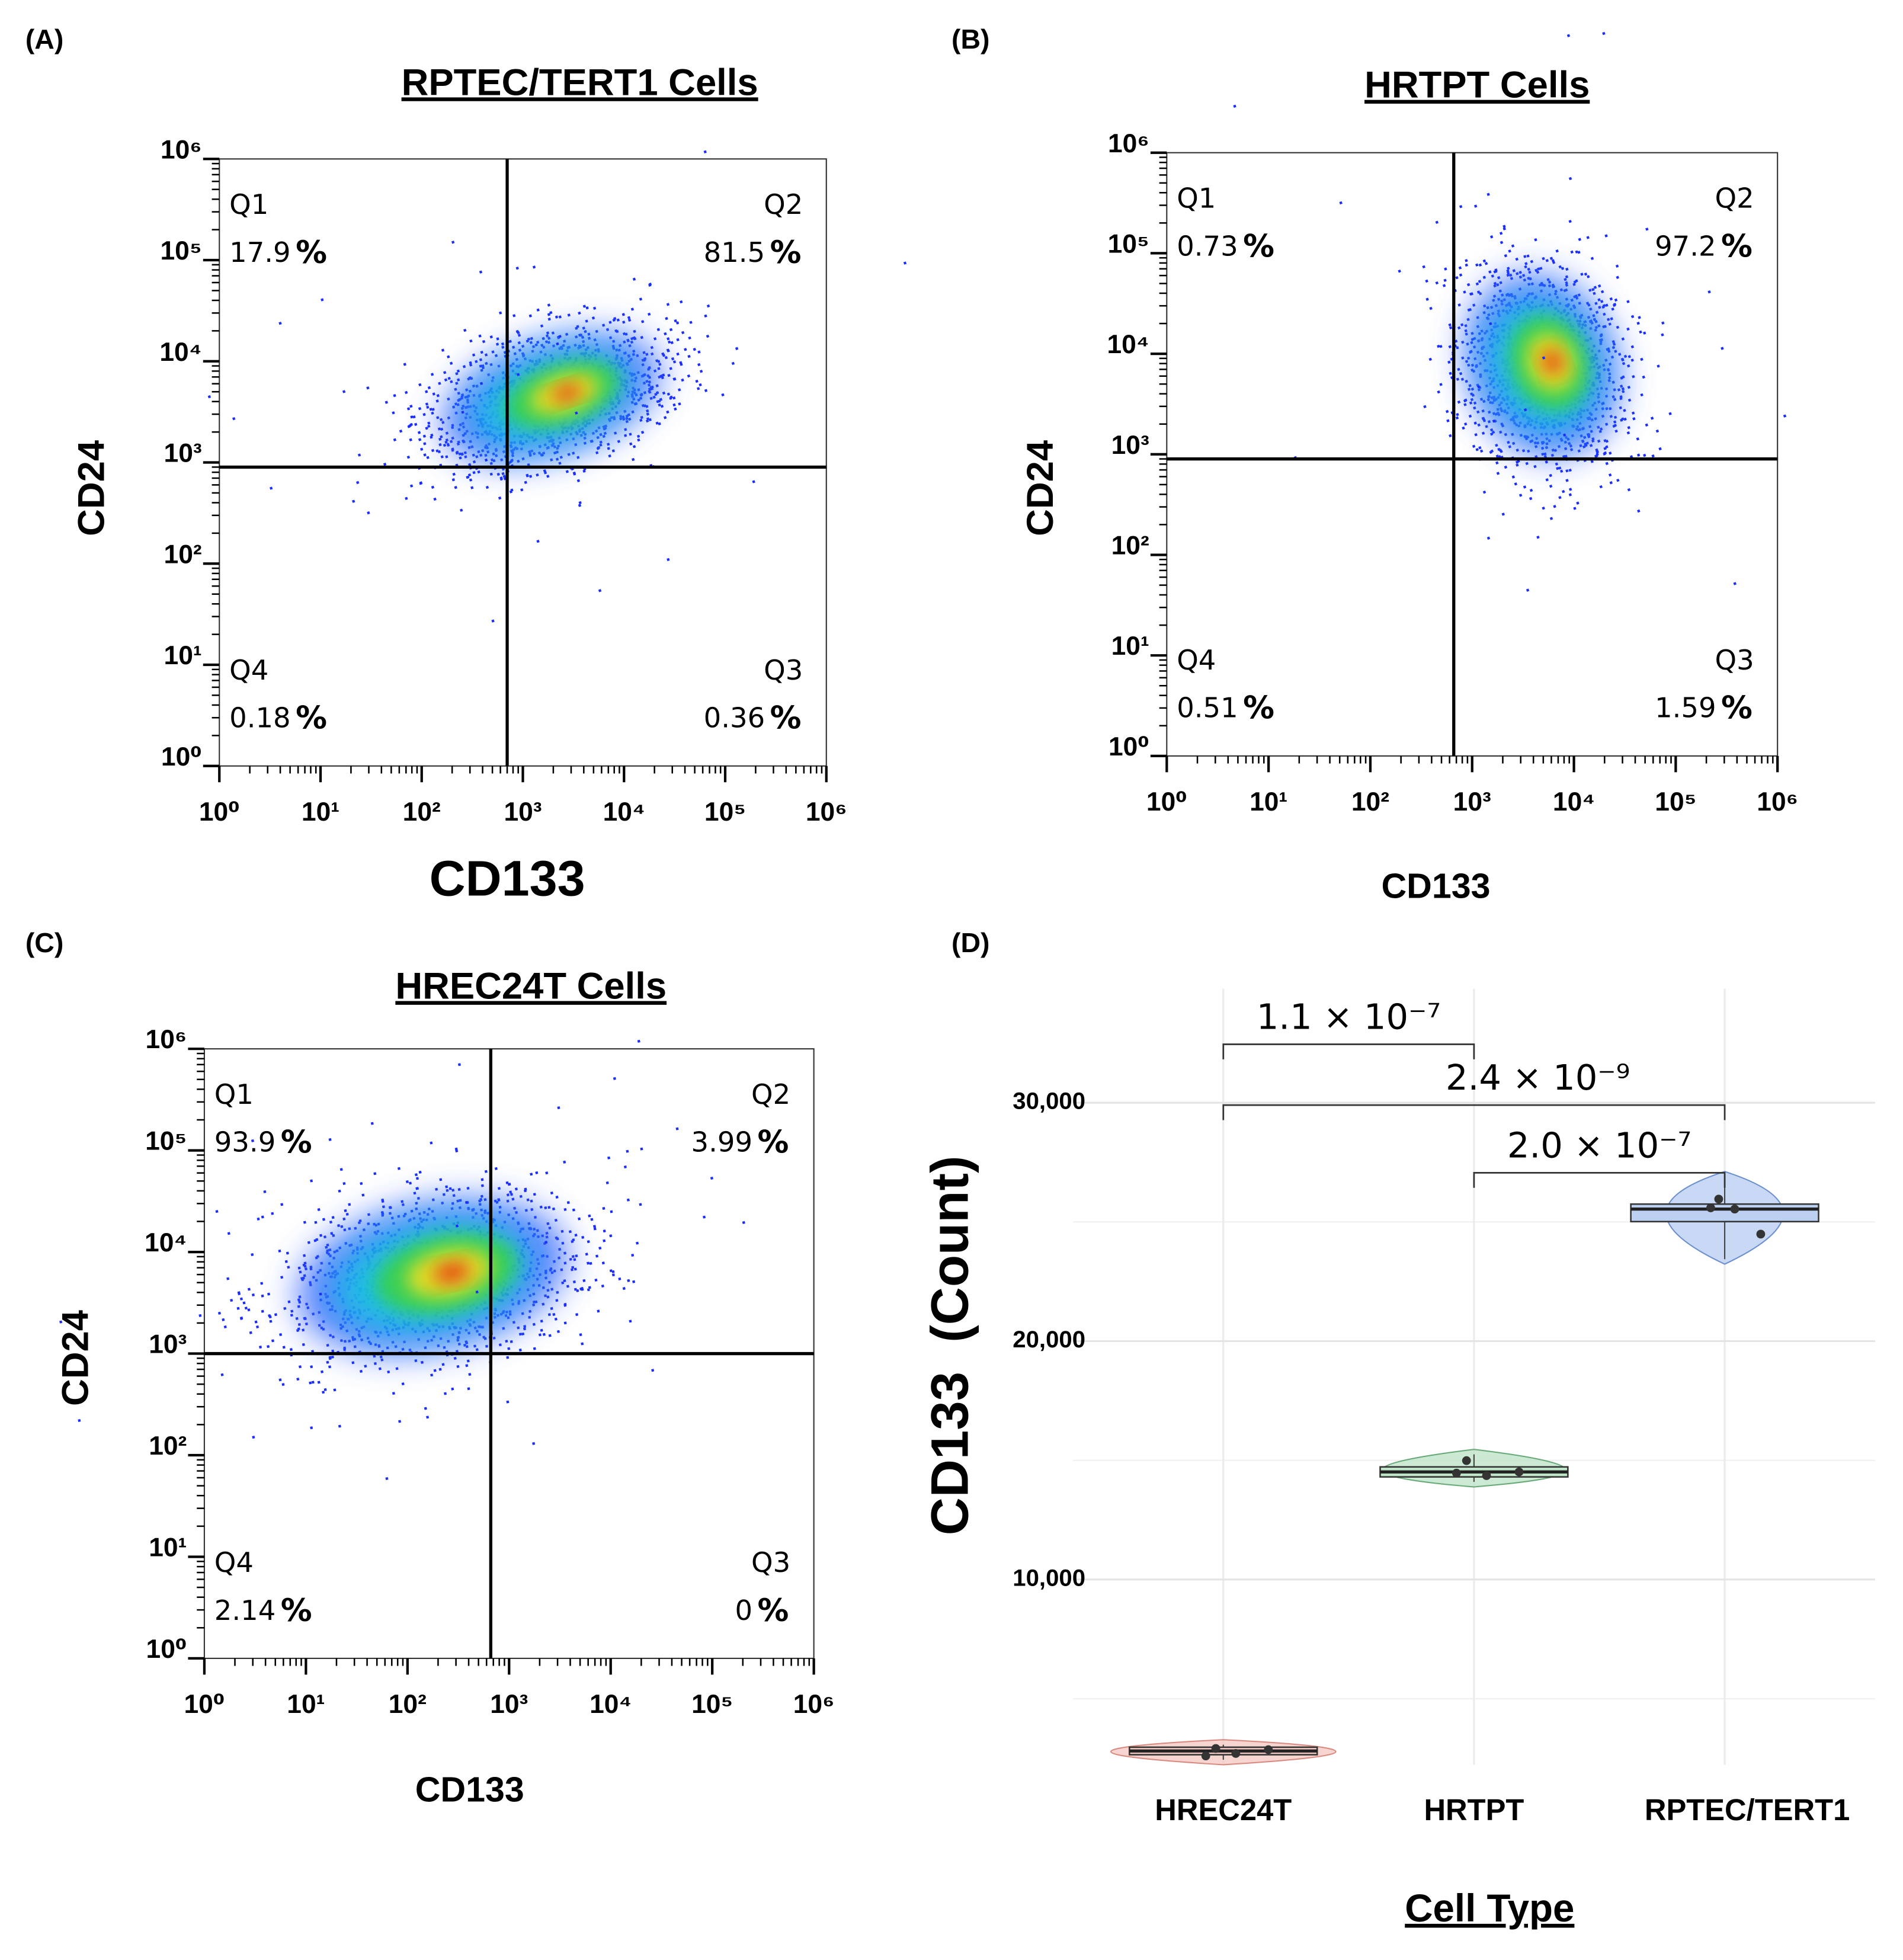 The image size is (1903, 1960). I want to click on quadrant-name: Q4, so click(234, 1562).